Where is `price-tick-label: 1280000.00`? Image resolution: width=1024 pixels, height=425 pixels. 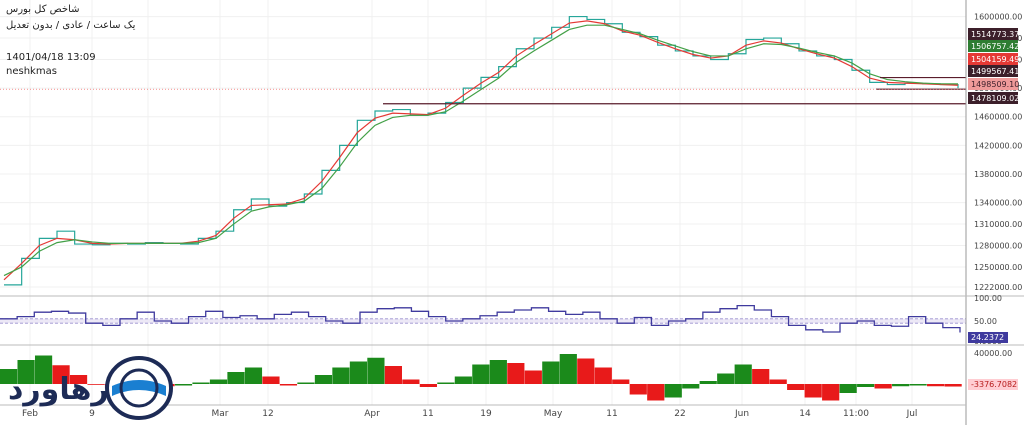 price-tick-label: 1280000.00 is located at coordinates (998, 246).